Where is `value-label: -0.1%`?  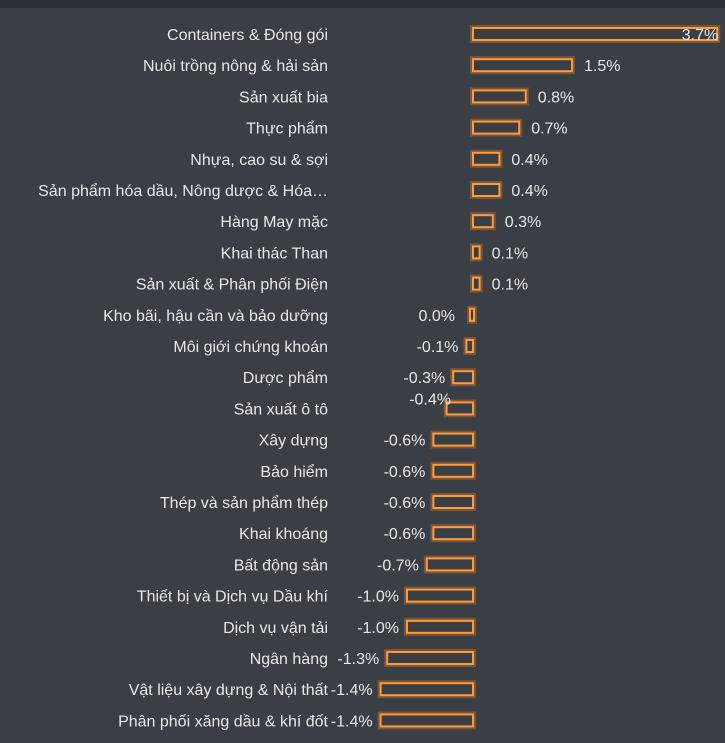 value-label: -0.1% is located at coordinates (438, 347).